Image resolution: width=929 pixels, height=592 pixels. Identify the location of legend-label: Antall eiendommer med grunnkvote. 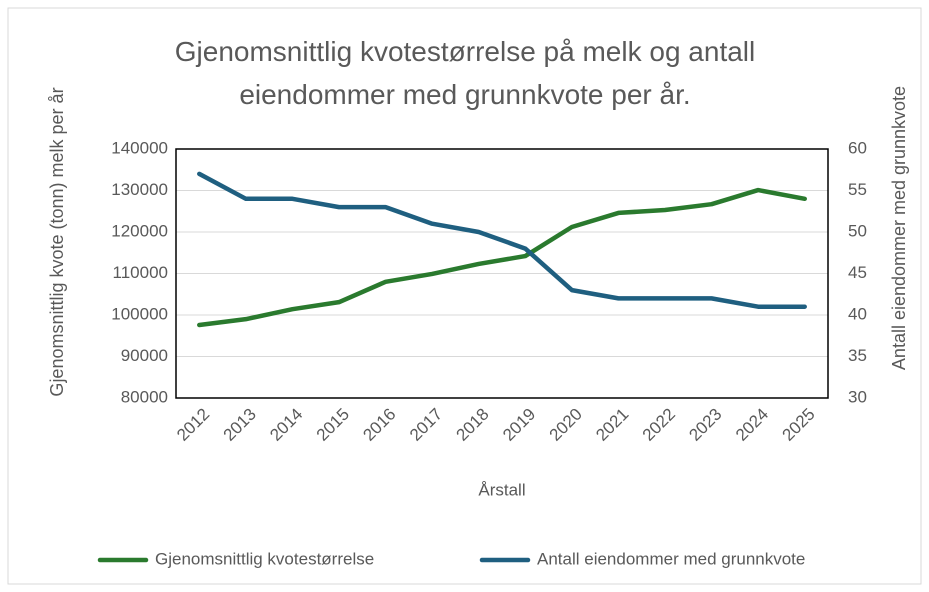
(671, 558).